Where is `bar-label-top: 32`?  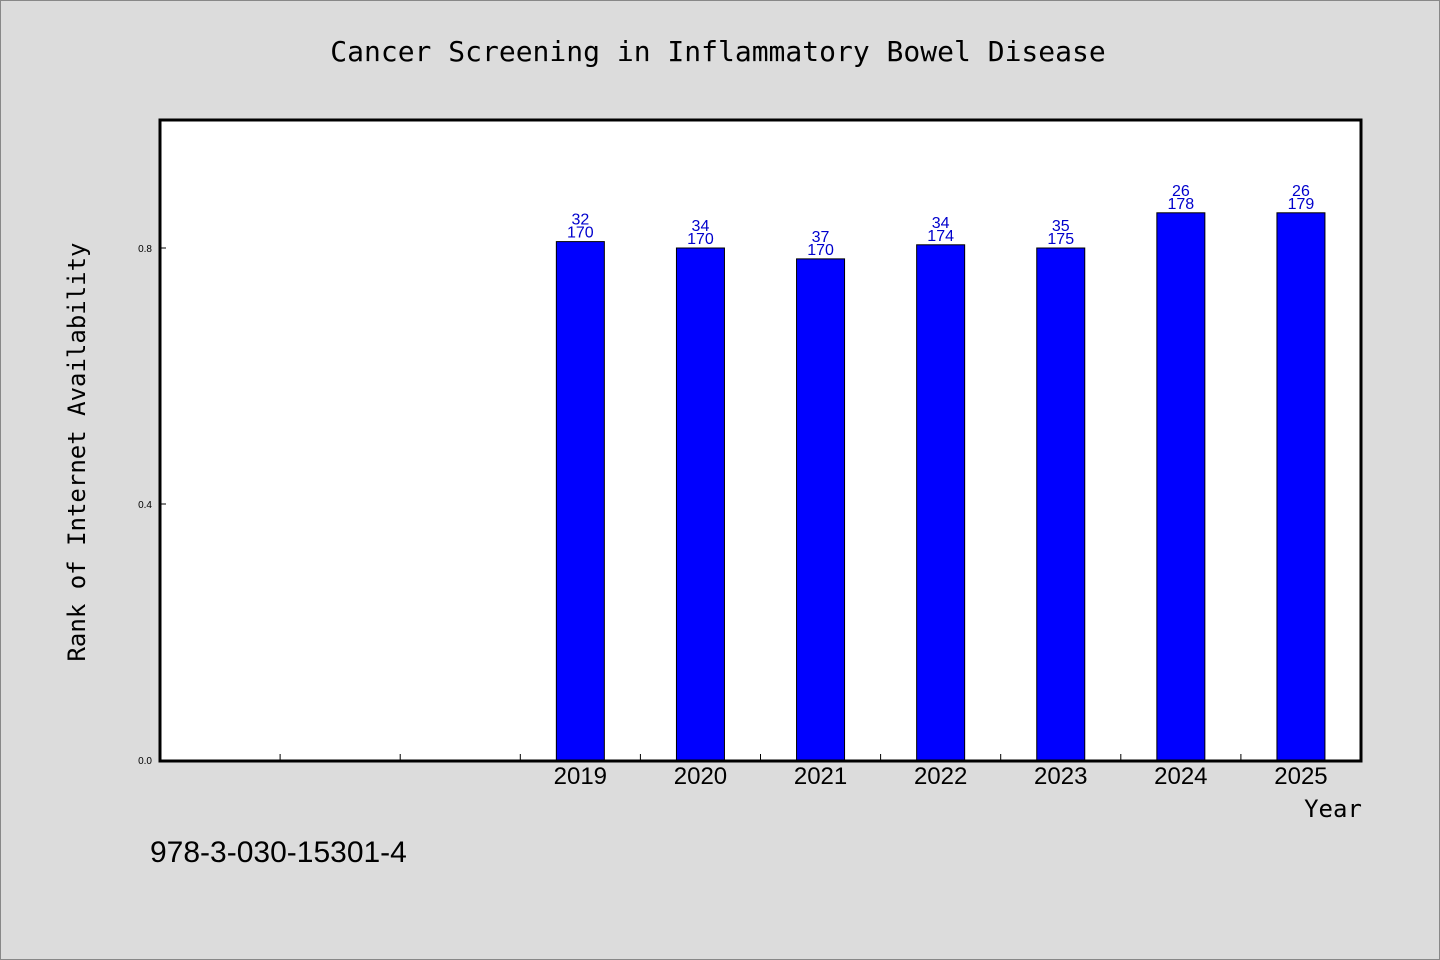 bar-label-top: 32 is located at coordinates (580, 220).